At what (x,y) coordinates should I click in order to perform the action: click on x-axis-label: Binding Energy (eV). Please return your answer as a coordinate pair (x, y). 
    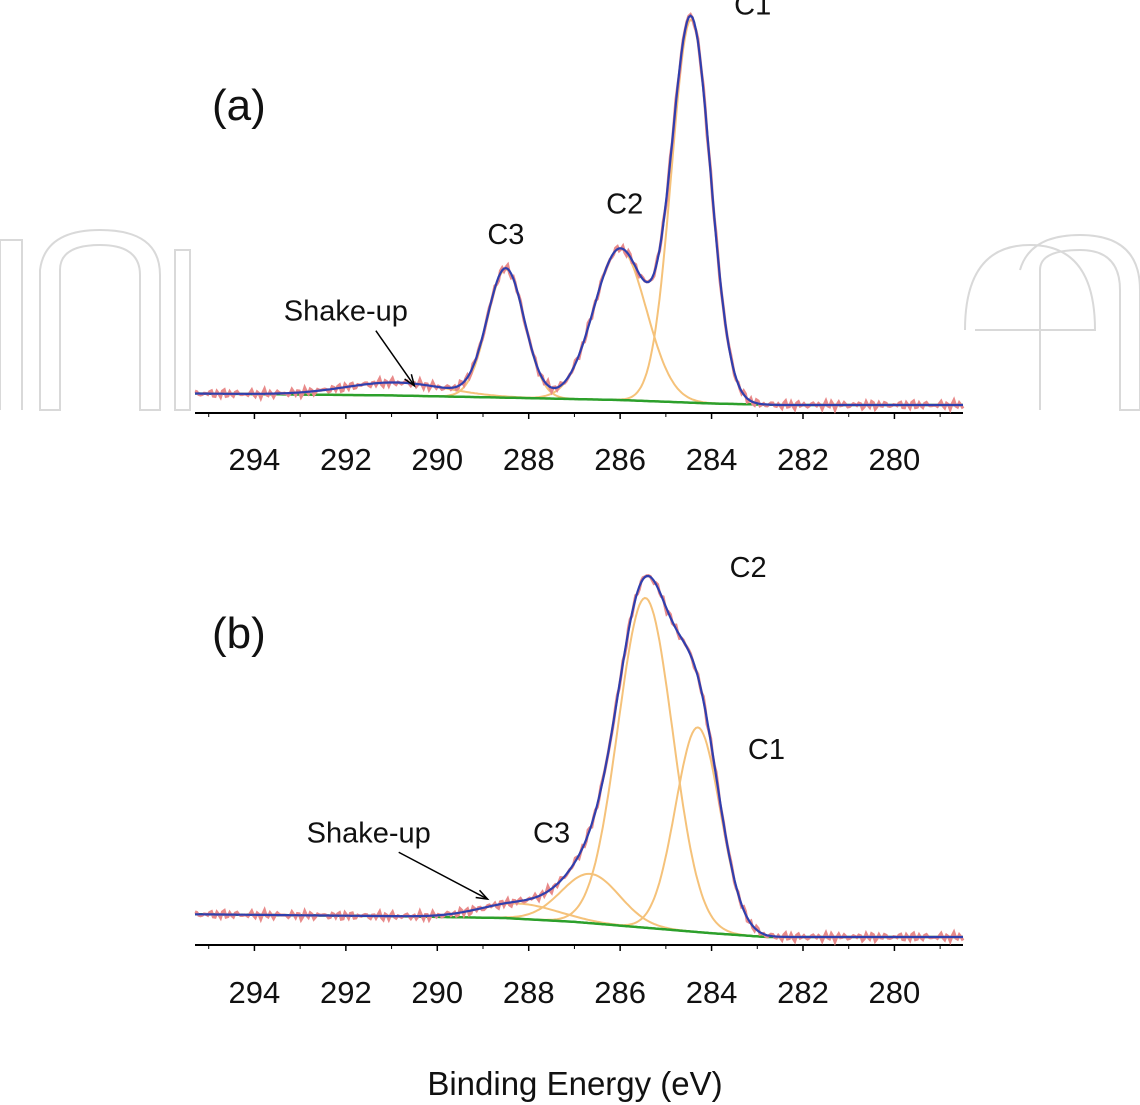
    Looking at the image, I should click on (574, 1083).